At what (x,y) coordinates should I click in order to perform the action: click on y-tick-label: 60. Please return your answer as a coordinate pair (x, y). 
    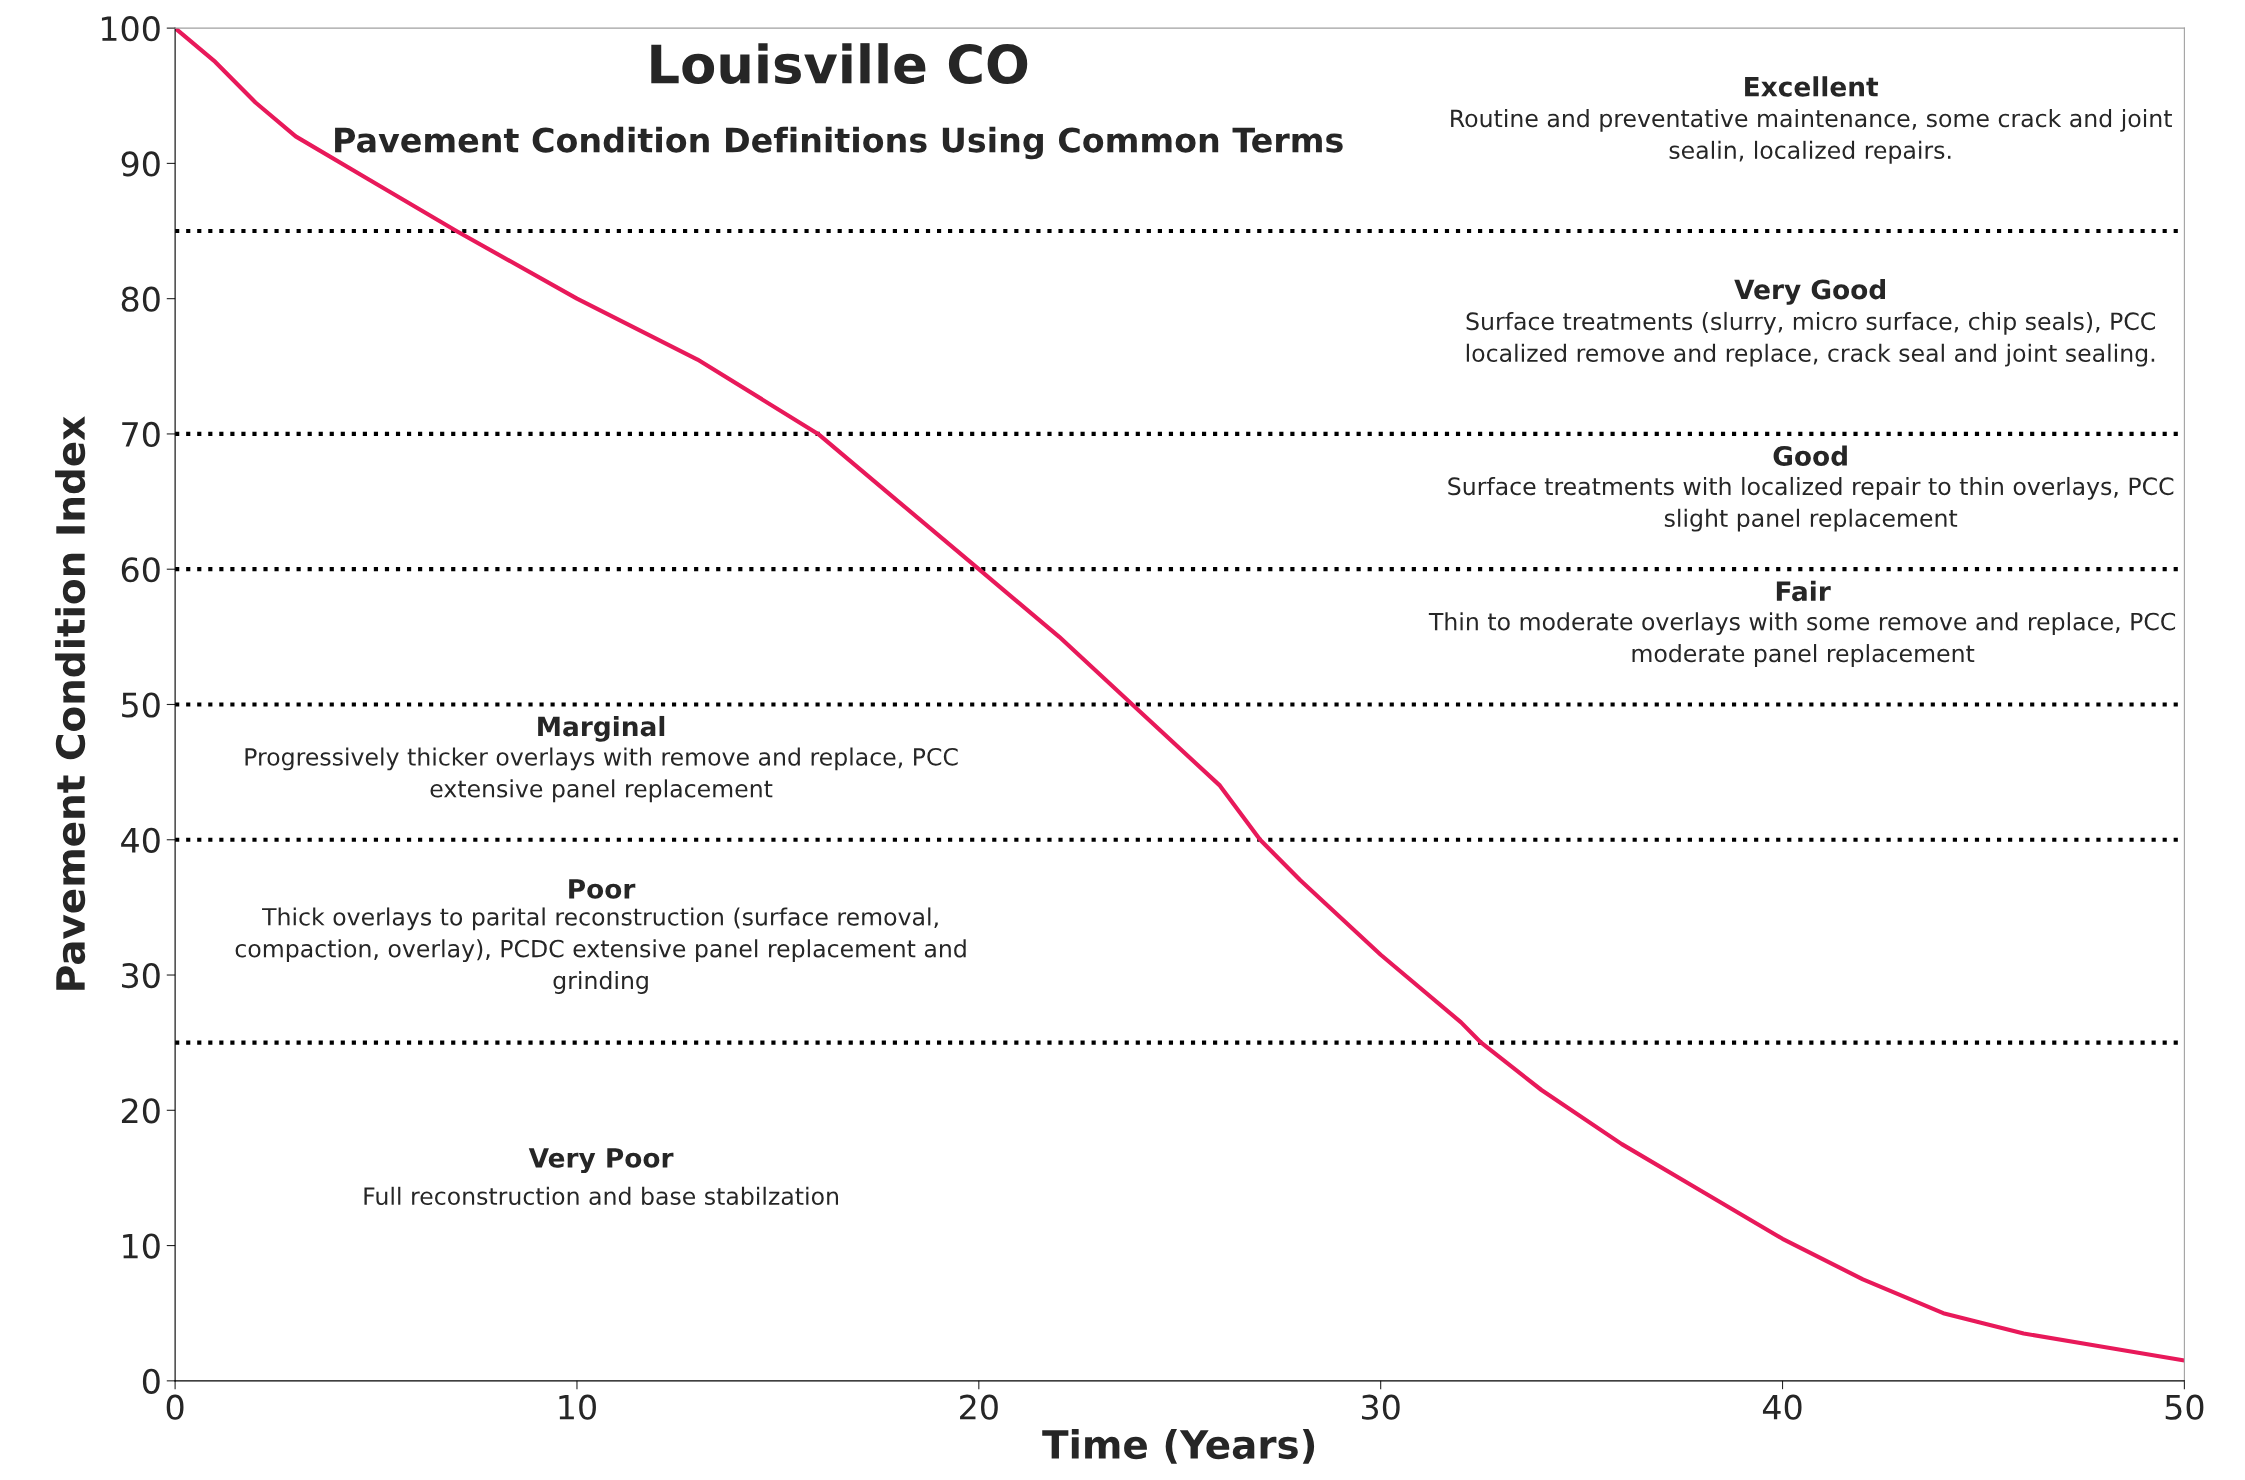
    Looking at the image, I should click on (140, 570).